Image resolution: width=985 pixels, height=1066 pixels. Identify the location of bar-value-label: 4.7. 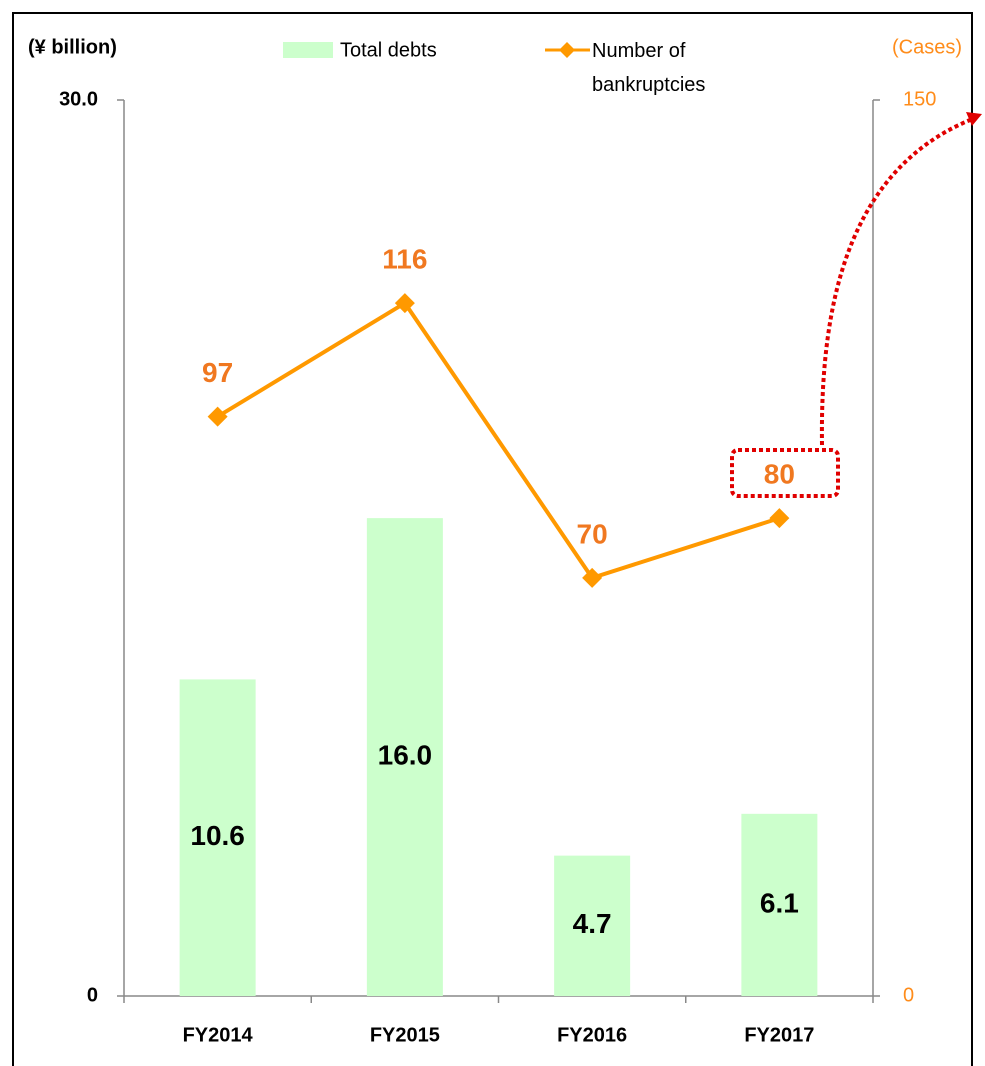
(592, 923).